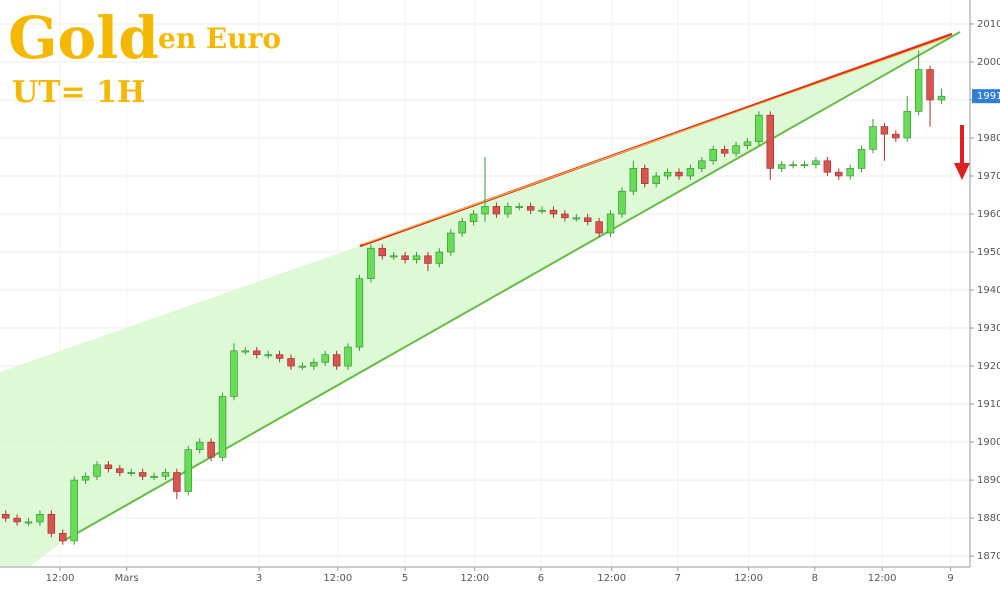 The height and width of the screenshot is (589, 1000). I want to click on y-tick-label: 1870.0, so click(988, 556).